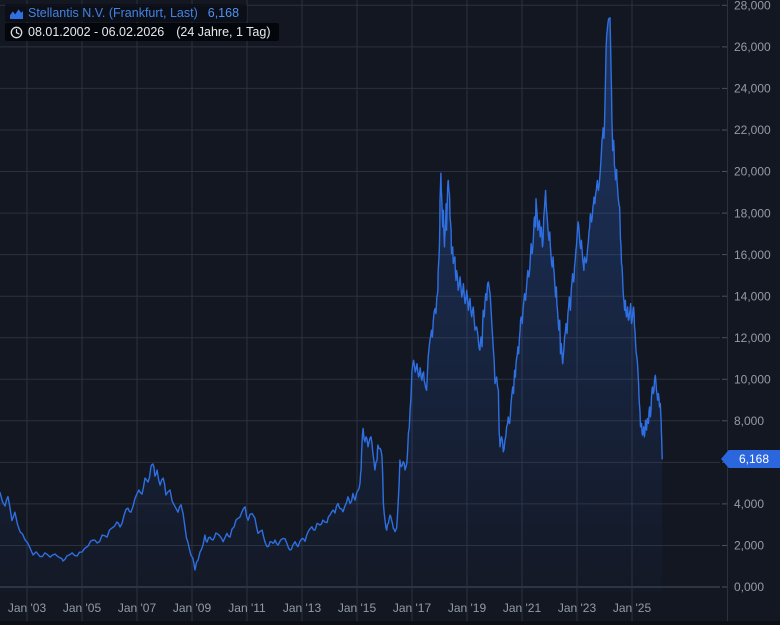  I want to click on time-tick-label: Jan '05, so click(82, 608).